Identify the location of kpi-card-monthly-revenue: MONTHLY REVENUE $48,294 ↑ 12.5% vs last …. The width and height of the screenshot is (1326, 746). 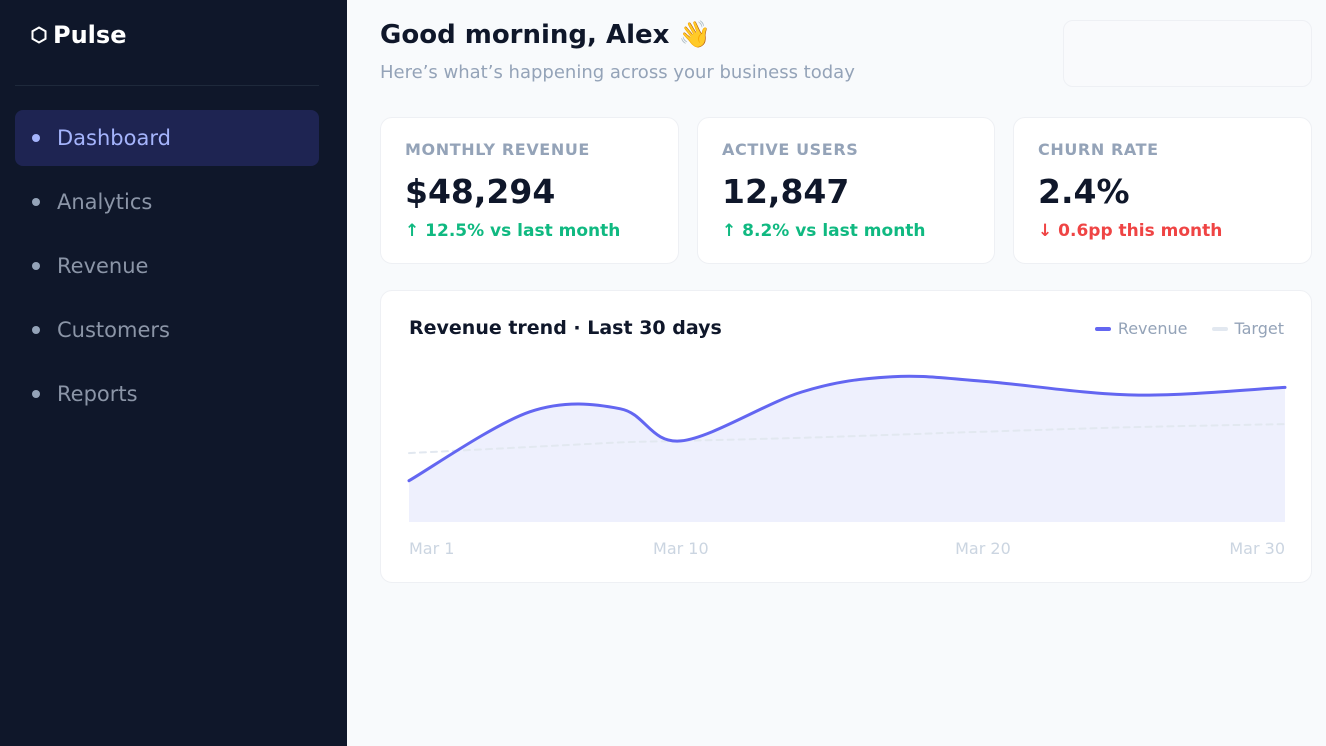
(529, 190).